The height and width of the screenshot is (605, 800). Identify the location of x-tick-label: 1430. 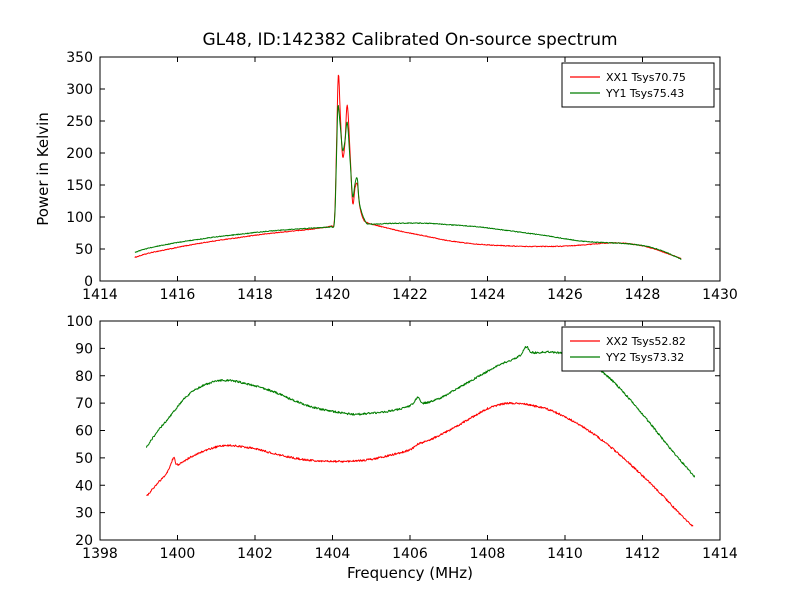
(720, 295).